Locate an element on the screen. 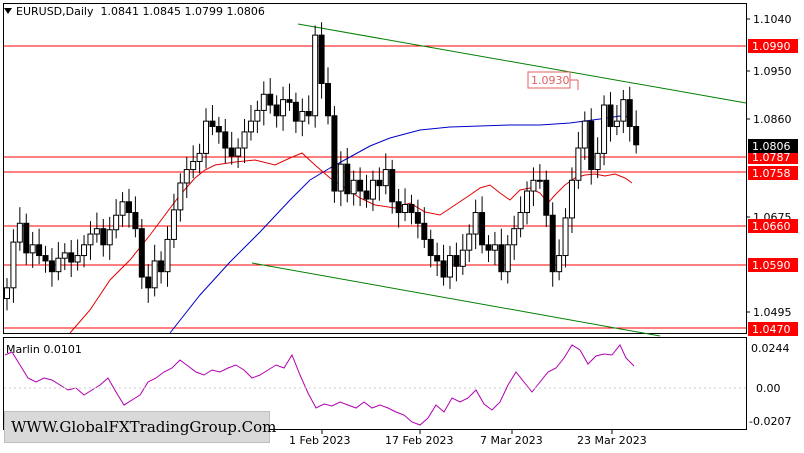 The image size is (804, 453). channel-upper-line is located at coordinates (522, 63).